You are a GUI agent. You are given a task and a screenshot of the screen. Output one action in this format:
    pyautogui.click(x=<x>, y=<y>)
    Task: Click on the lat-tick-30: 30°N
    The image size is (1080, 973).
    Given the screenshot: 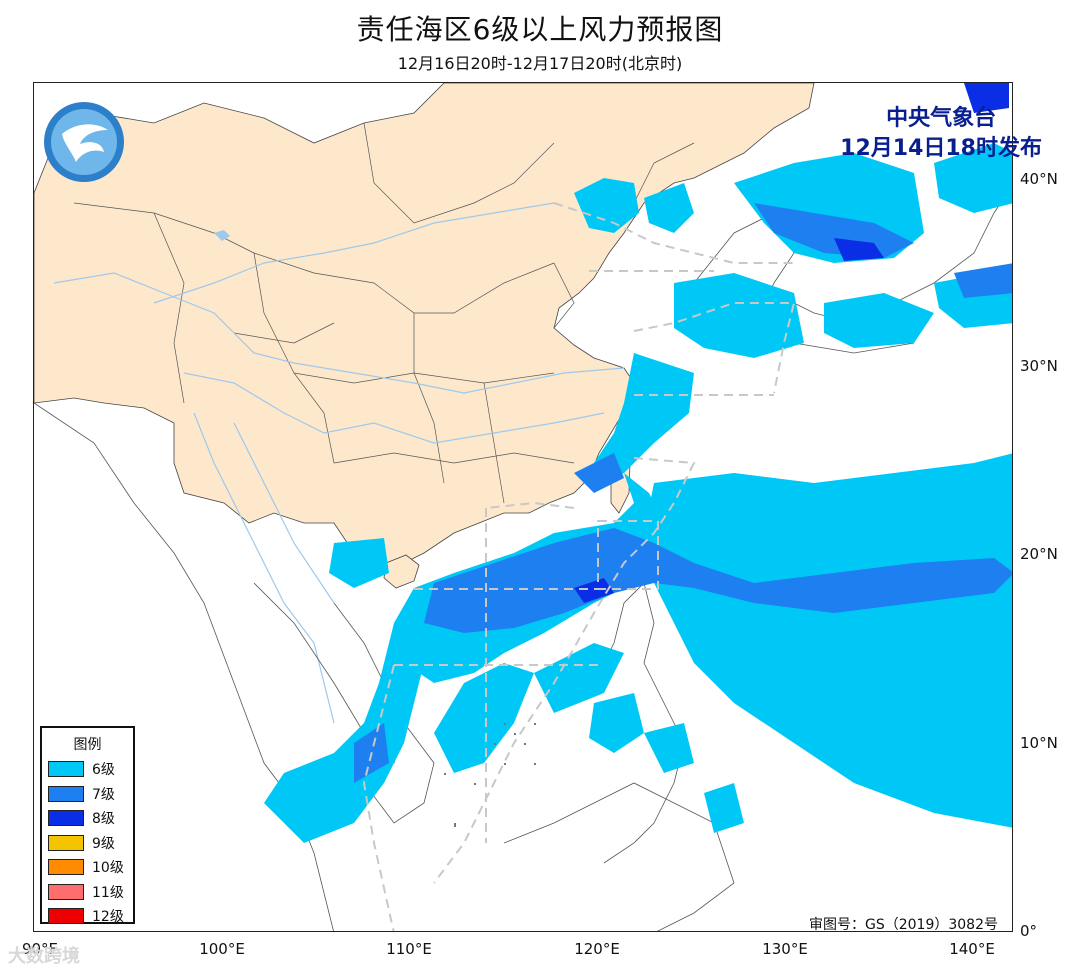 What is the action you would take?
    pyautogui.click(x=1039, y=366)
    